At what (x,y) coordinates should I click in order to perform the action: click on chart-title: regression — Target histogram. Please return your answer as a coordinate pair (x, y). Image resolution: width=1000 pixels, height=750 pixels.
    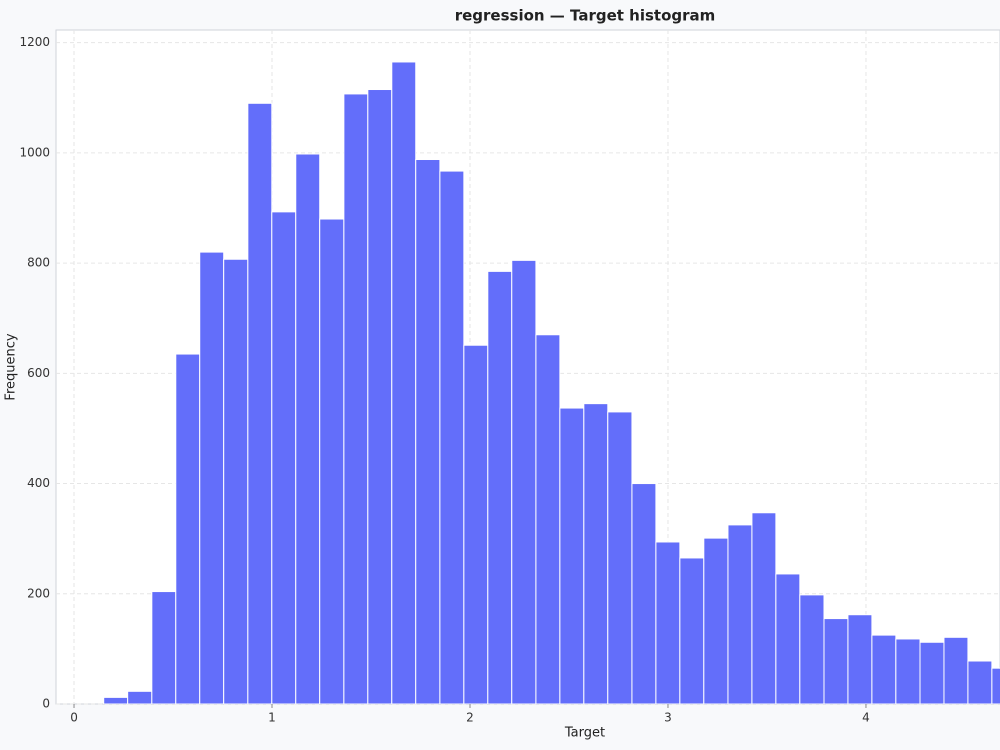
    Looking at the image, I should click on (585, 16).